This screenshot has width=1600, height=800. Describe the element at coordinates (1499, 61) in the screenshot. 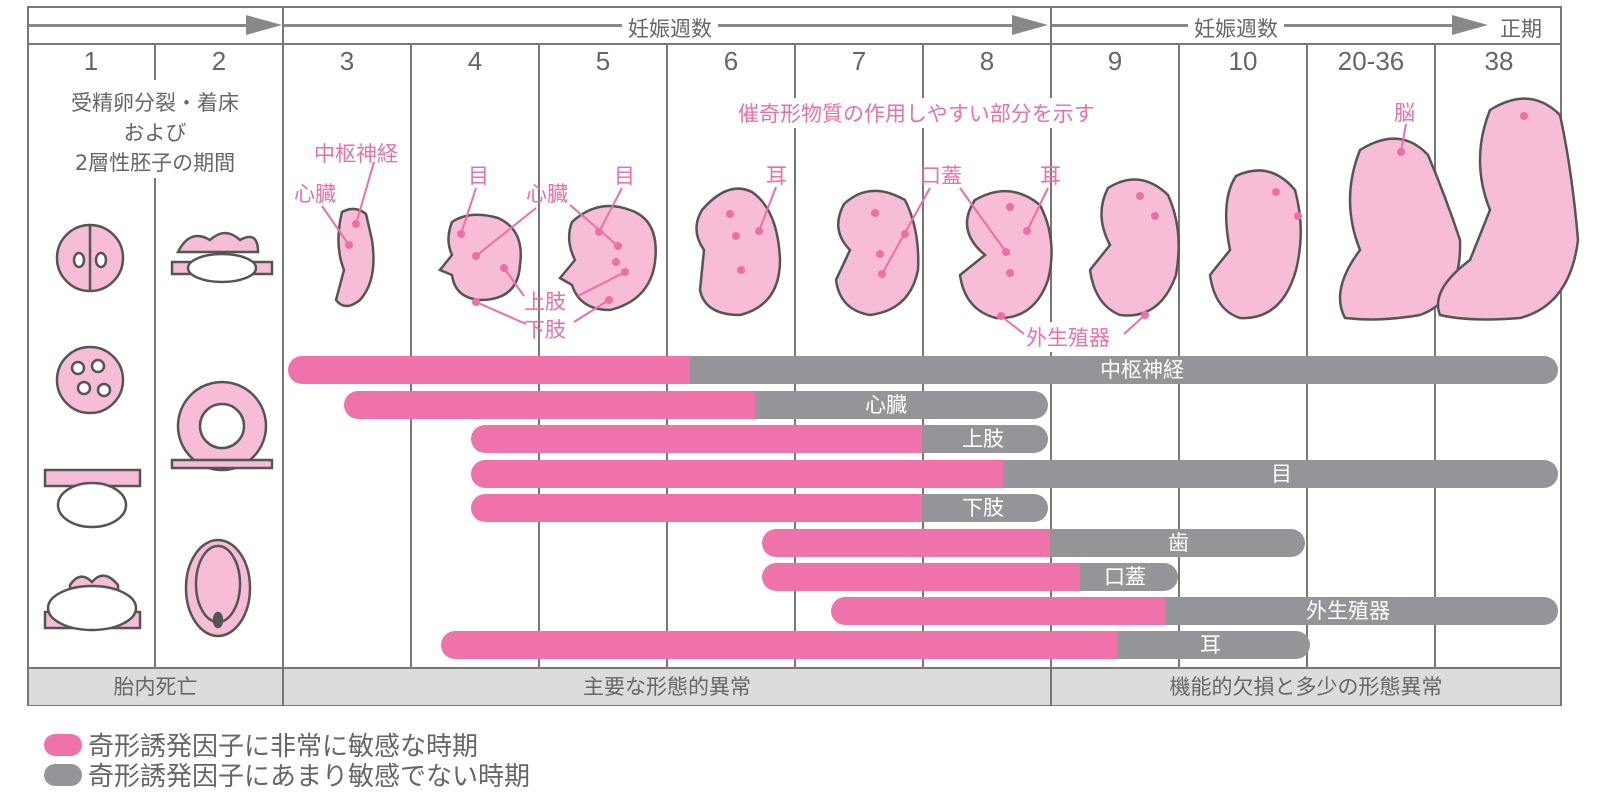

I see `week-38: 38` at that location.